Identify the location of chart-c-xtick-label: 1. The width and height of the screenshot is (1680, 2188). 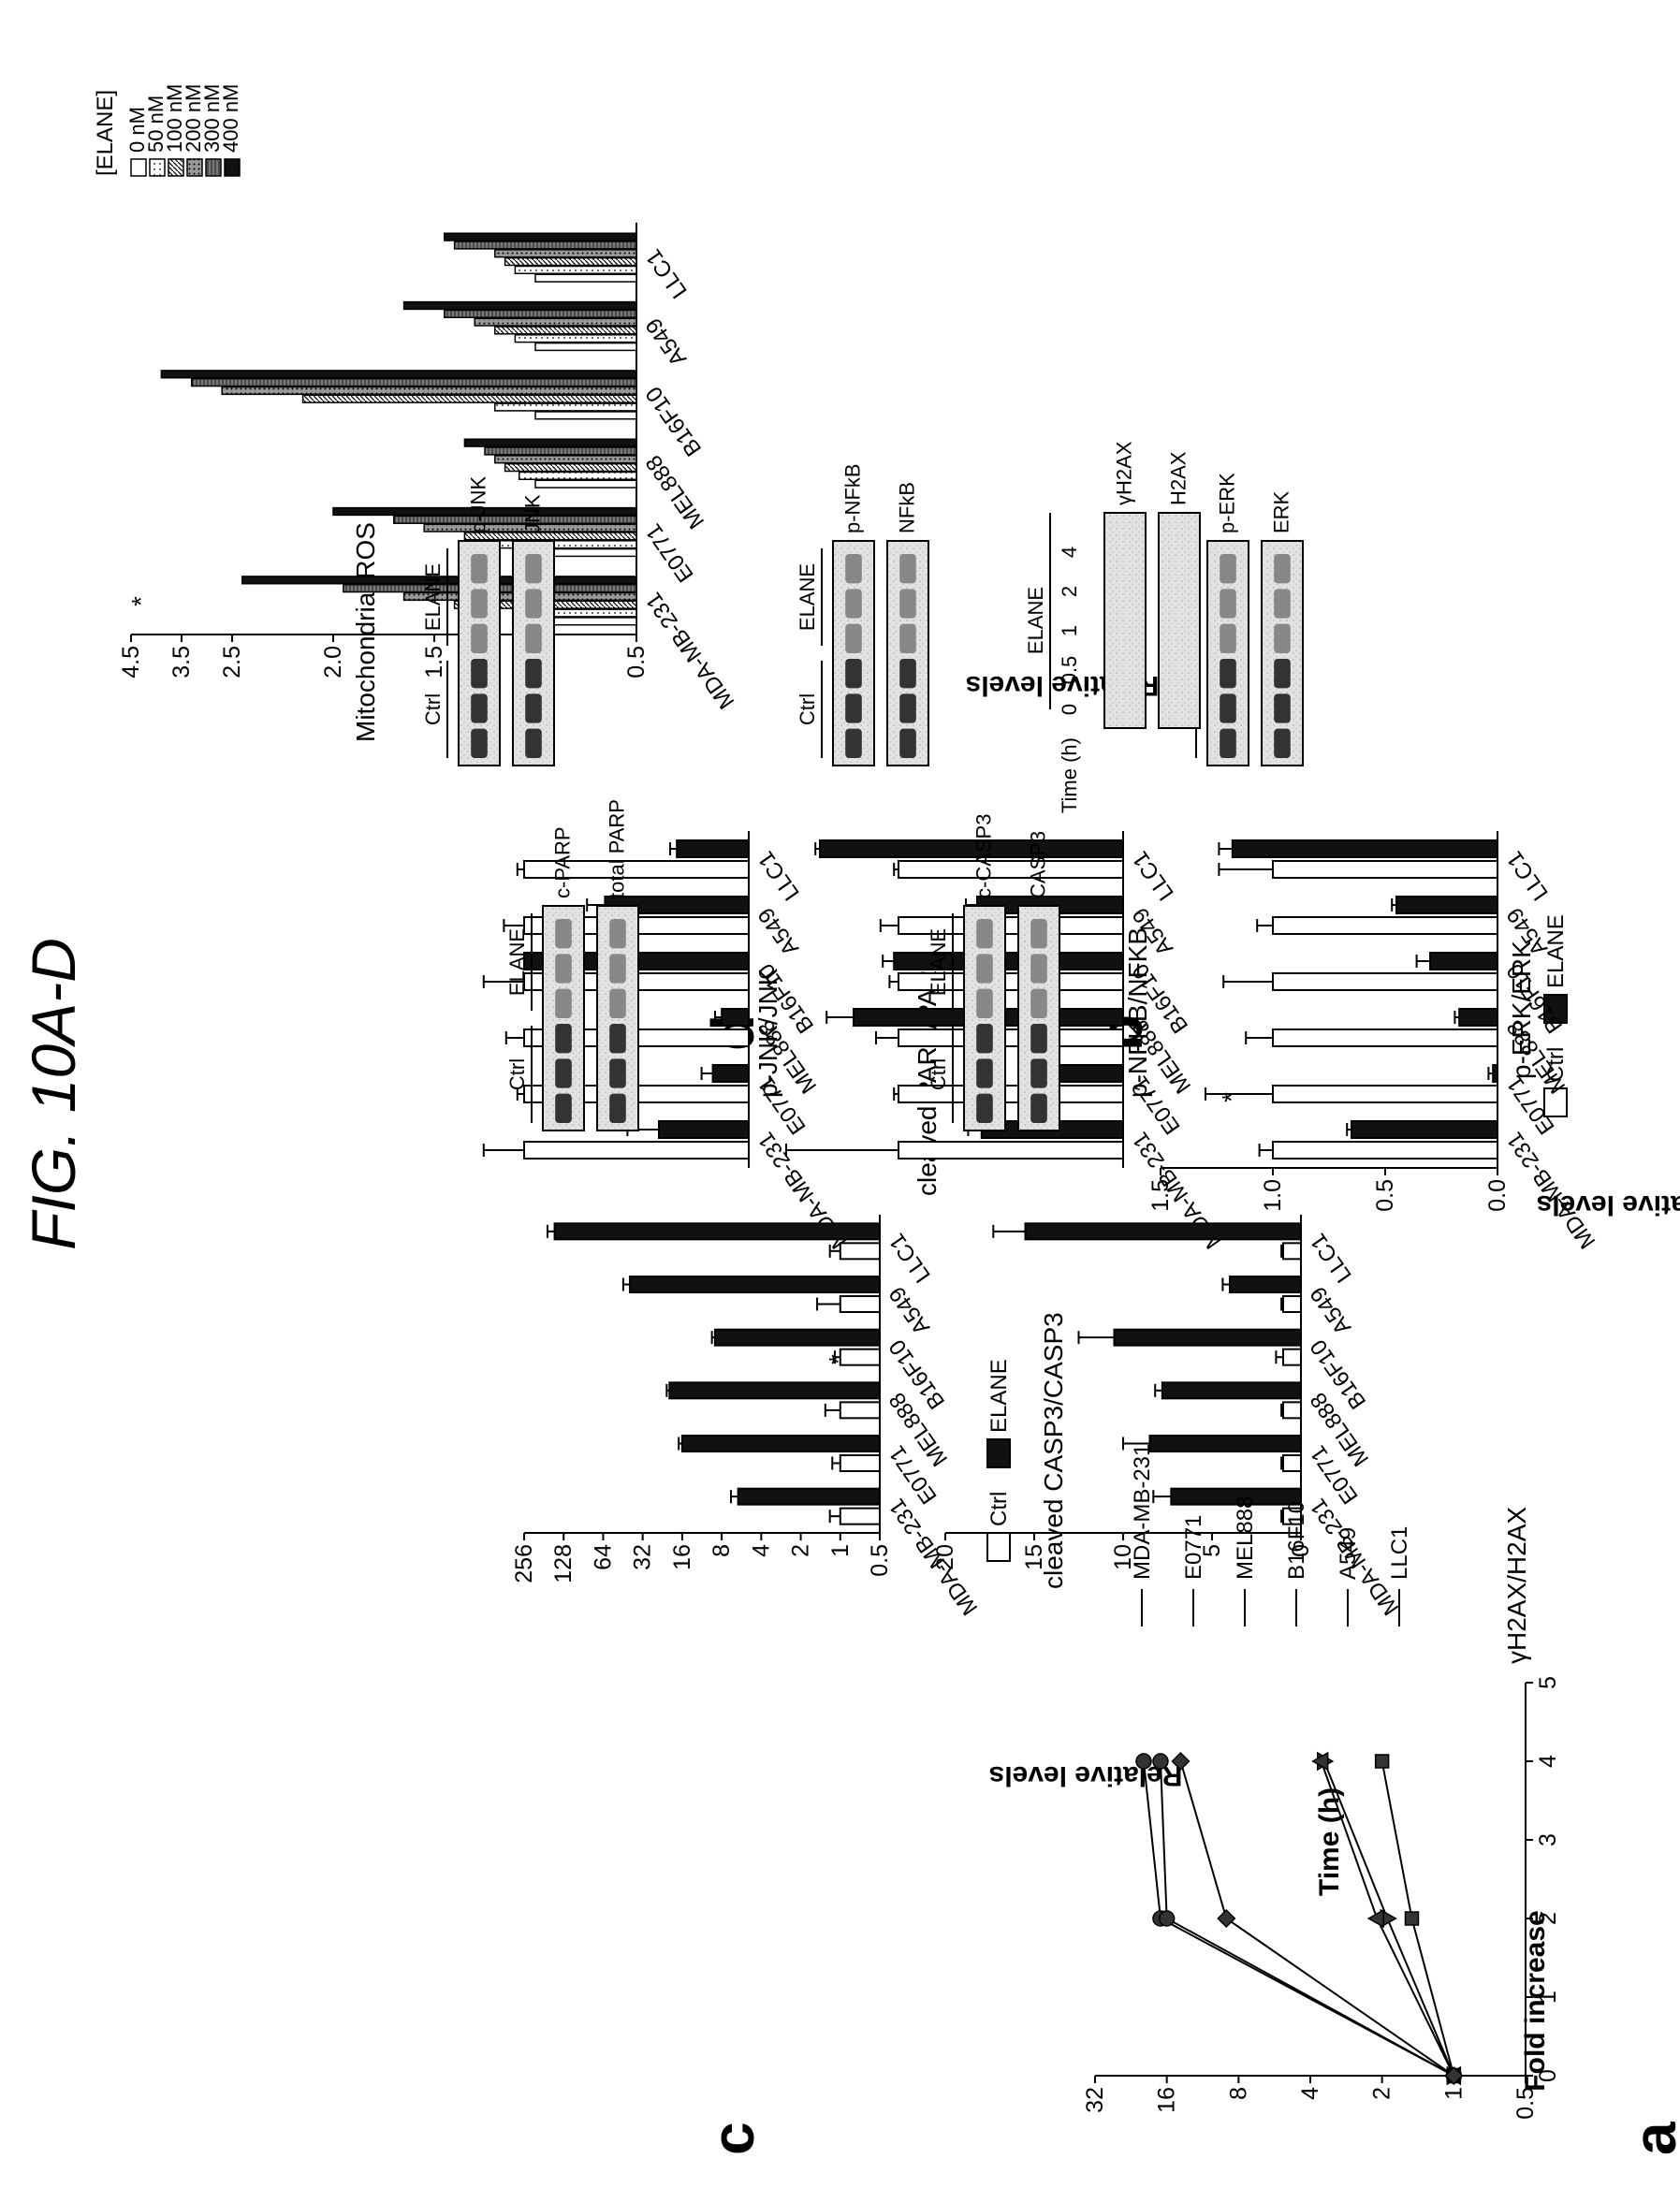
(1548, 1998).